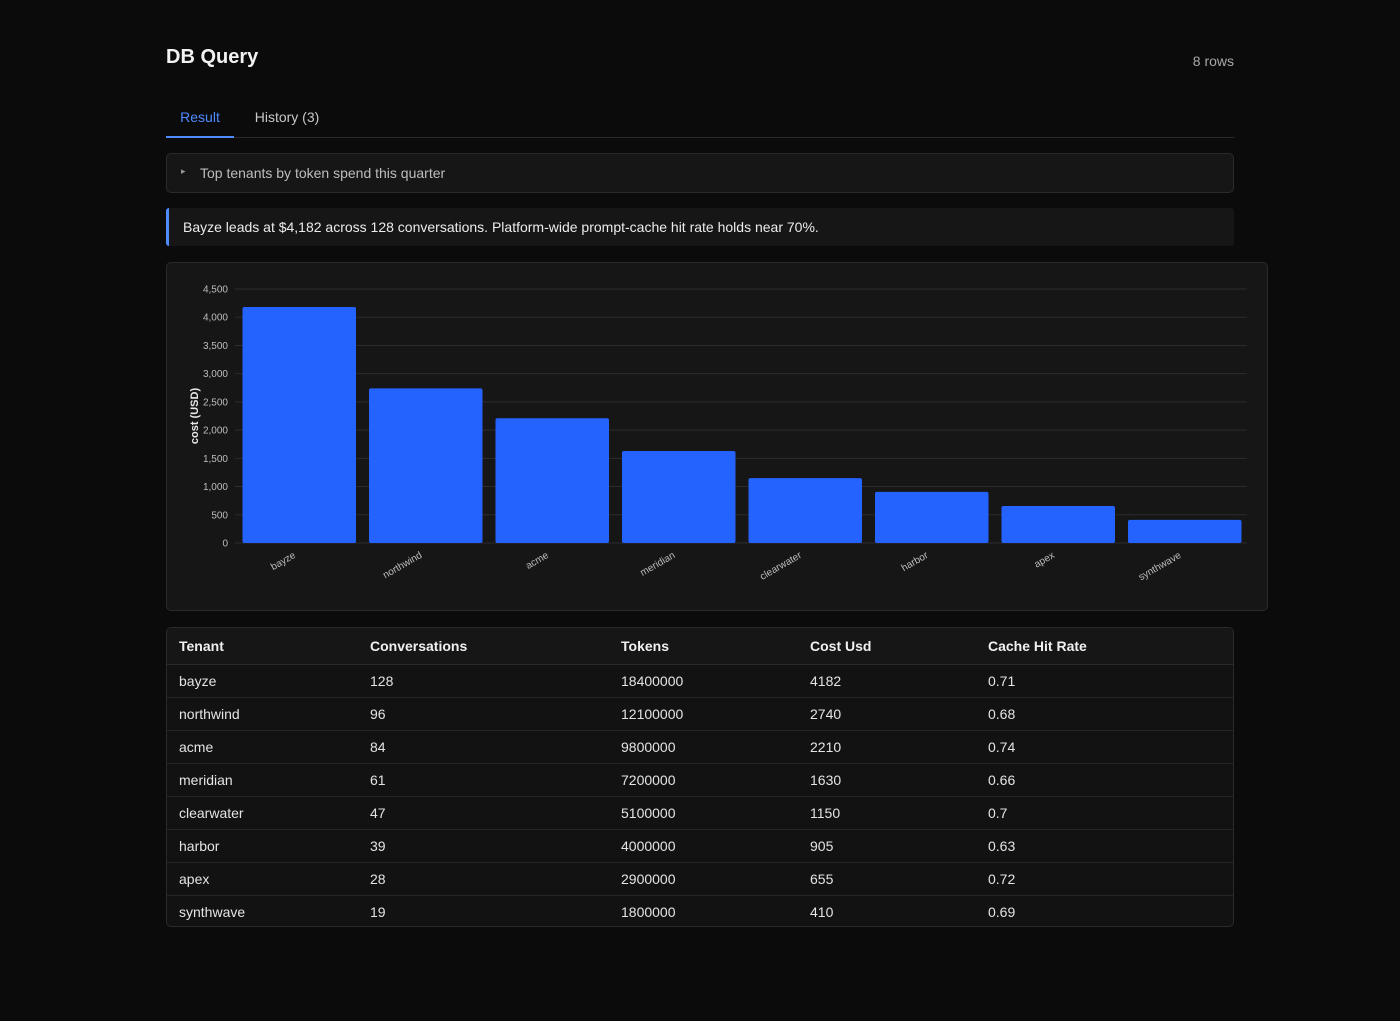 The width and height of the screenshot is (1400, 1021). Describe the element at coordinates (703, 846) in the screenshot. I see `cell-tokens: 4000000` at that location.